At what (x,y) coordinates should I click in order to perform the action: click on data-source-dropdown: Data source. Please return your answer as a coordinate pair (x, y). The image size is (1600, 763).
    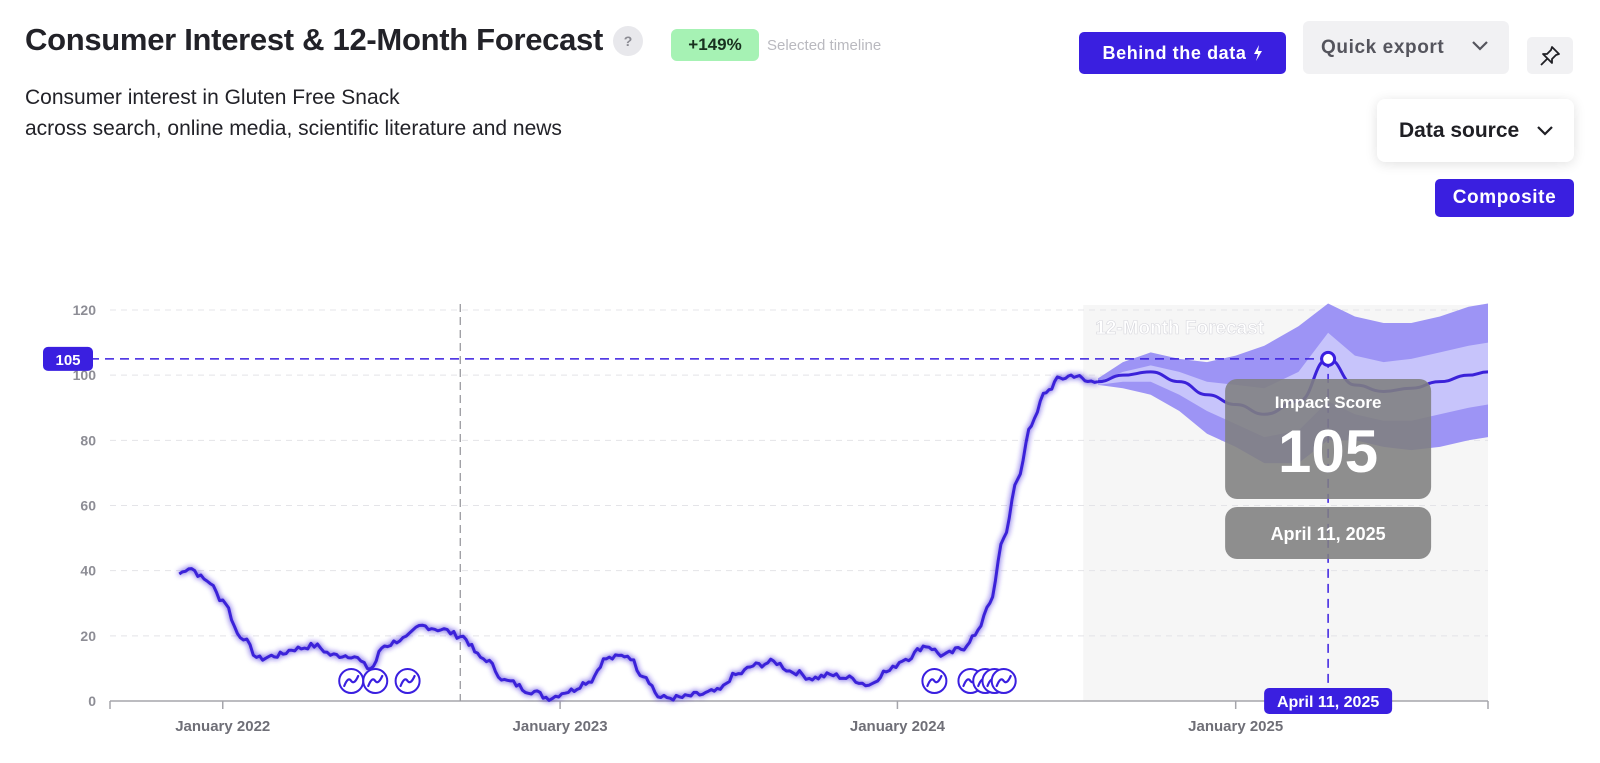
    Looking at the image, I should click on (1475, 130).